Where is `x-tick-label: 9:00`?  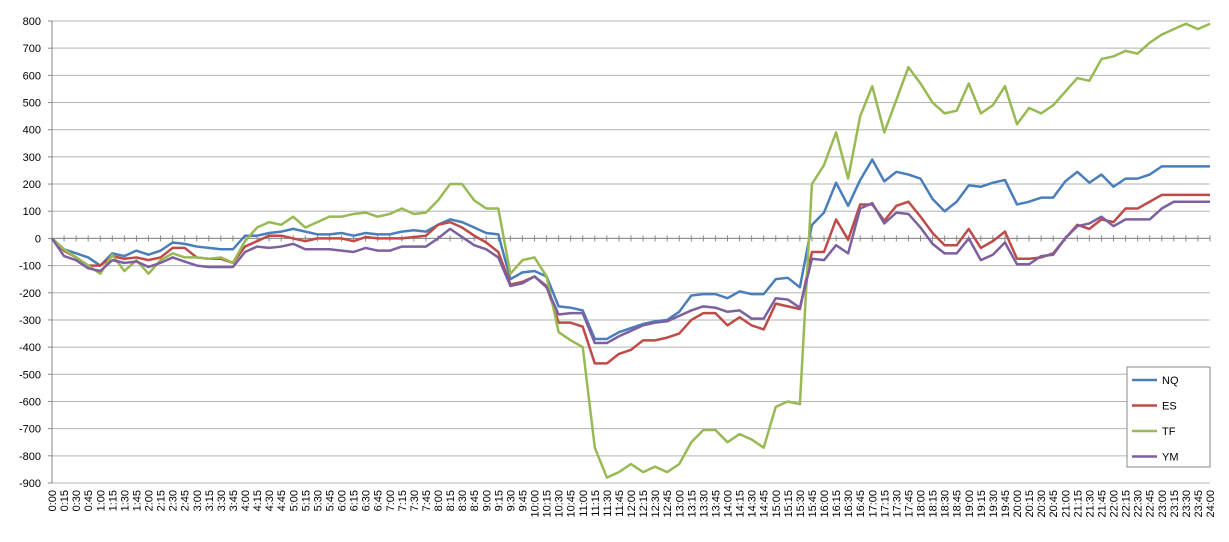
x-tick-label: 9:00 is located at coordinates (487, 500).